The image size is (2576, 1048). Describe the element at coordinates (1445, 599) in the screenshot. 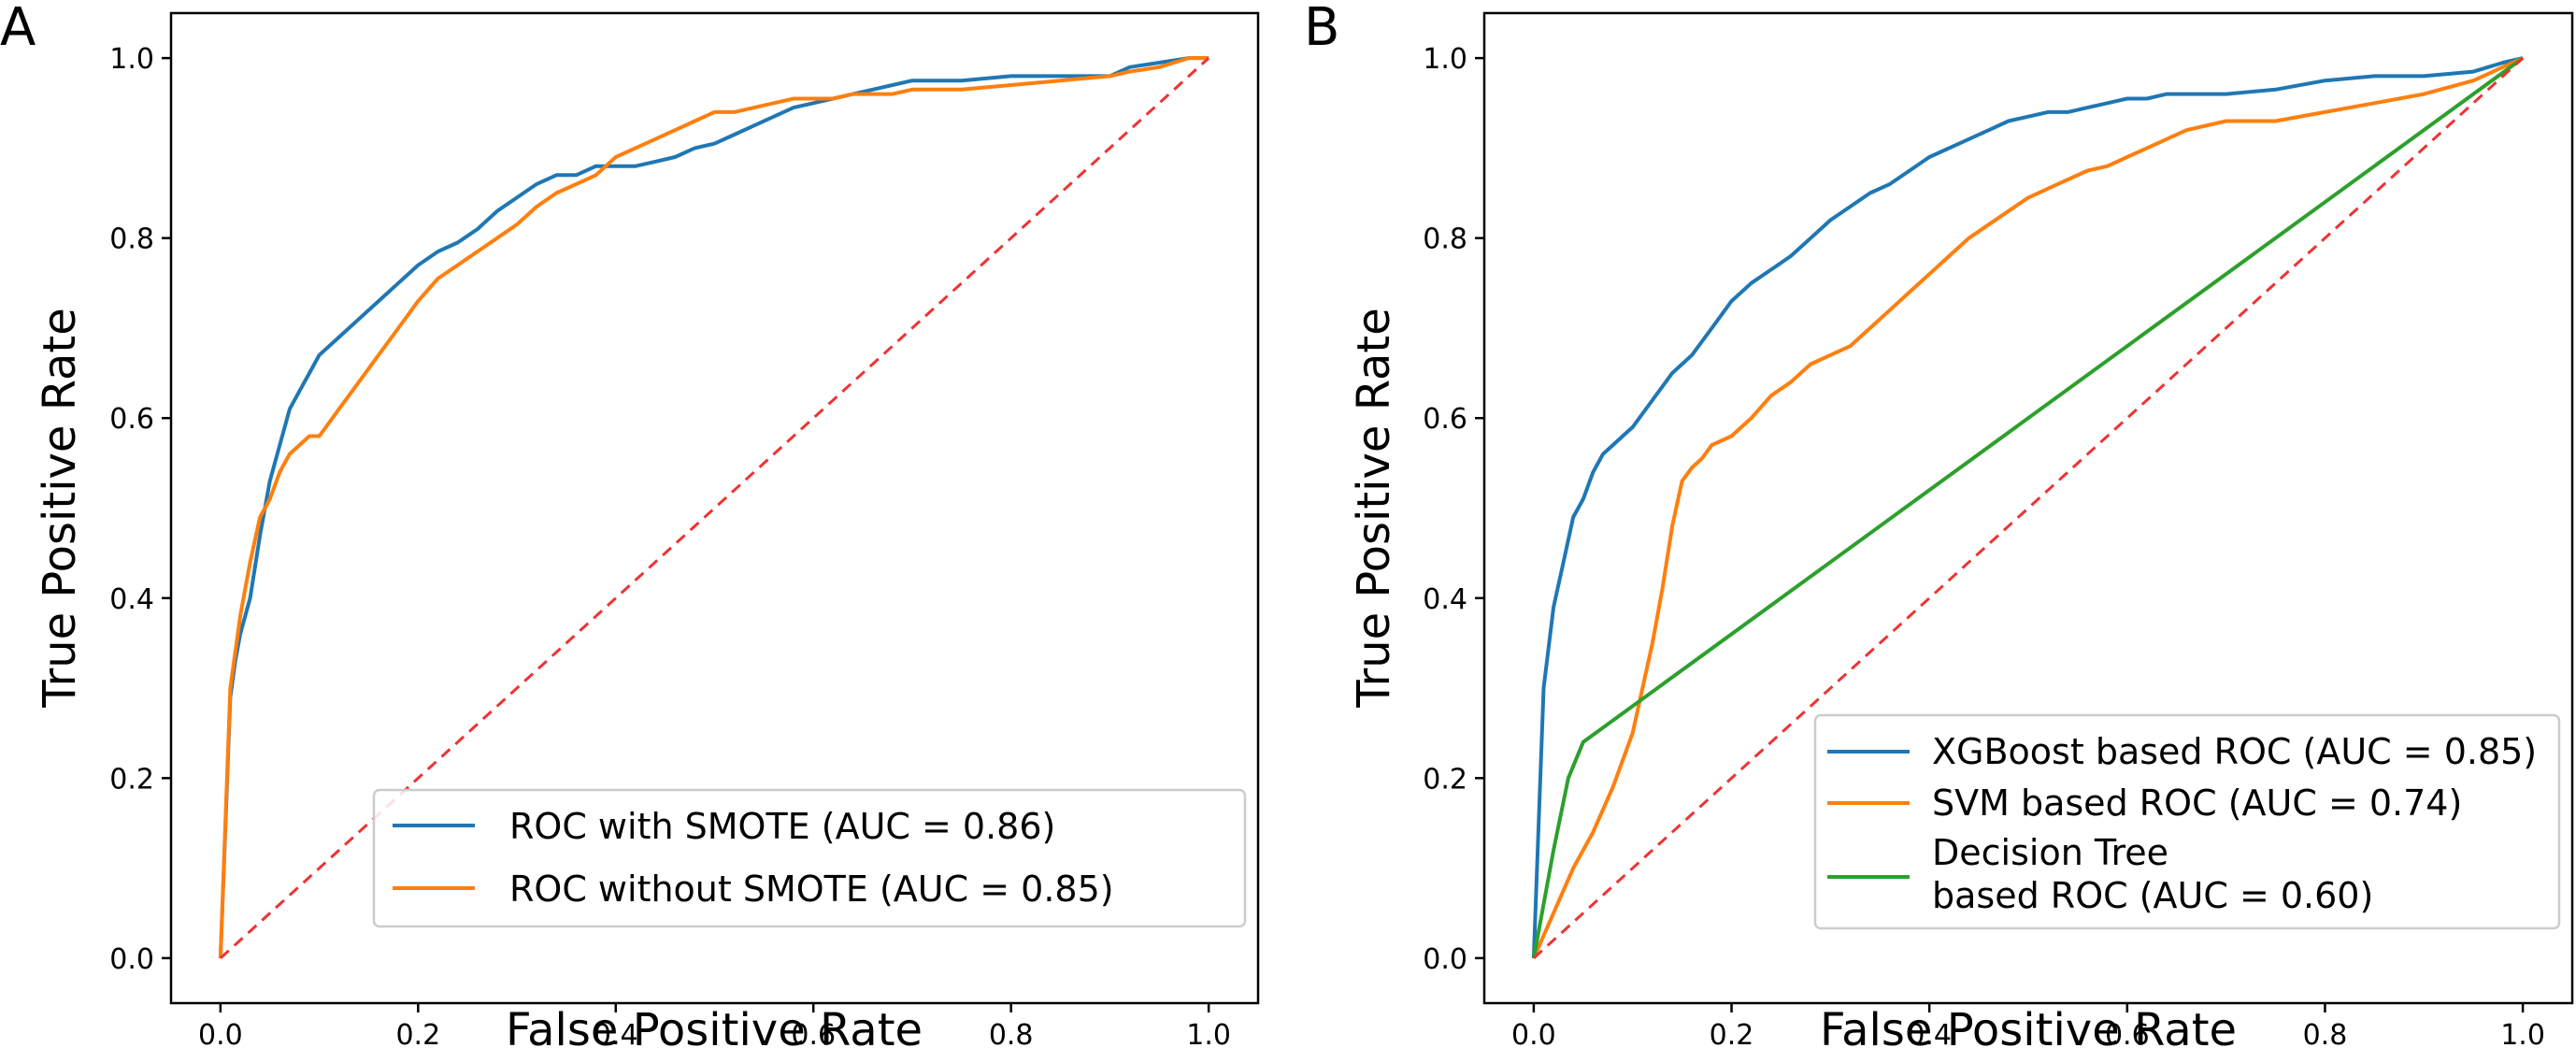

I see `panel-b-y-tick-label: 0.4` at that location.